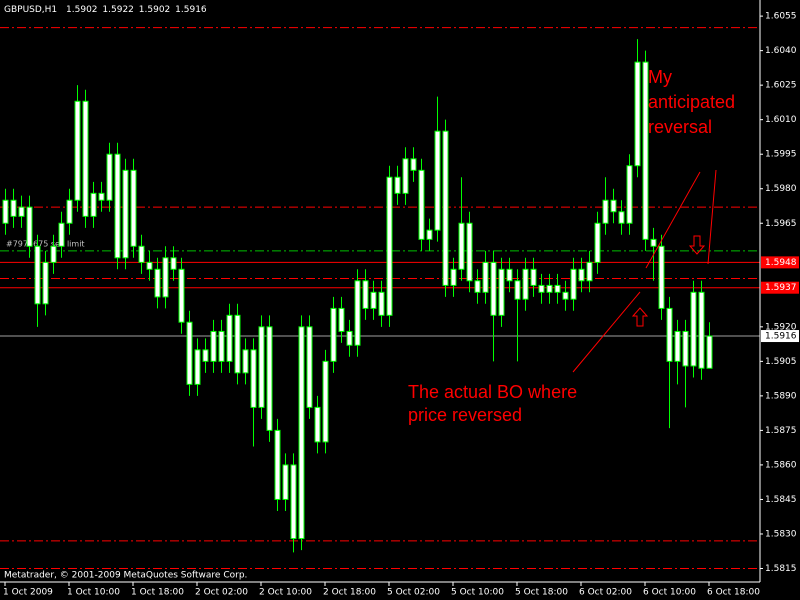  What do you see at coordinates (781, 569) in the screenshot?
I see `y-tick-label: 1.5815` at bounding box center [781, 569].